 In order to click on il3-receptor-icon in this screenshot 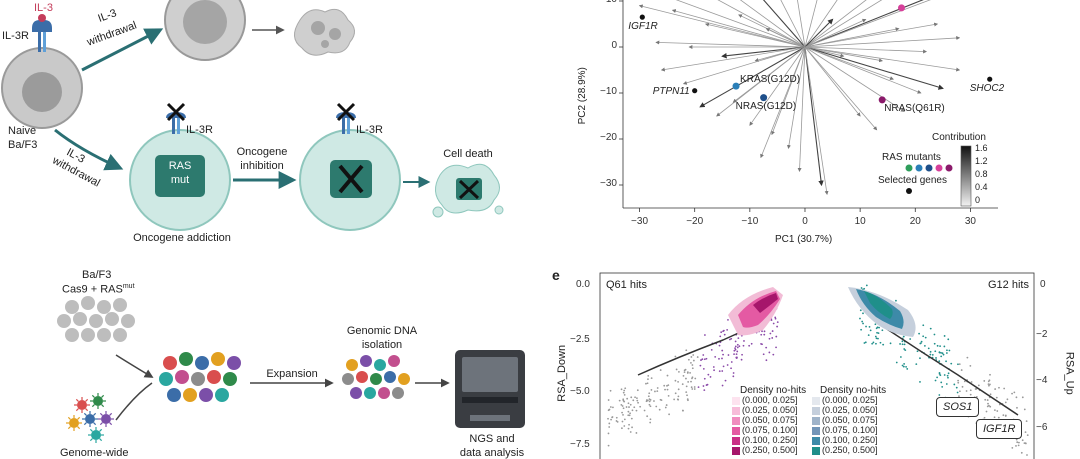, I will do `click(42, 33)`.